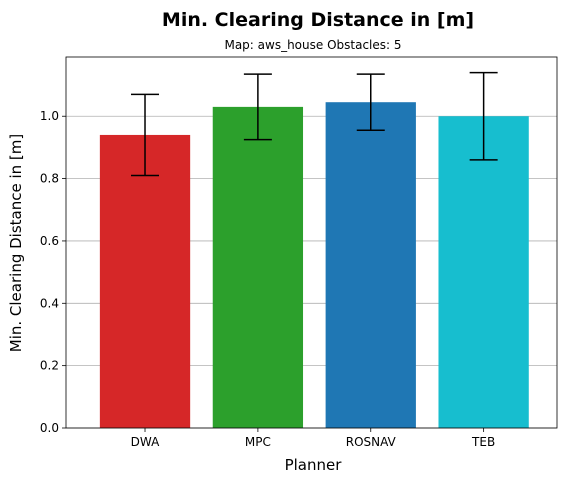 This screenshot has width=571, height=484. Describe the element at coordinates (314, 465) in the screenshot. I see `x-axis-label: Planner` at that location.